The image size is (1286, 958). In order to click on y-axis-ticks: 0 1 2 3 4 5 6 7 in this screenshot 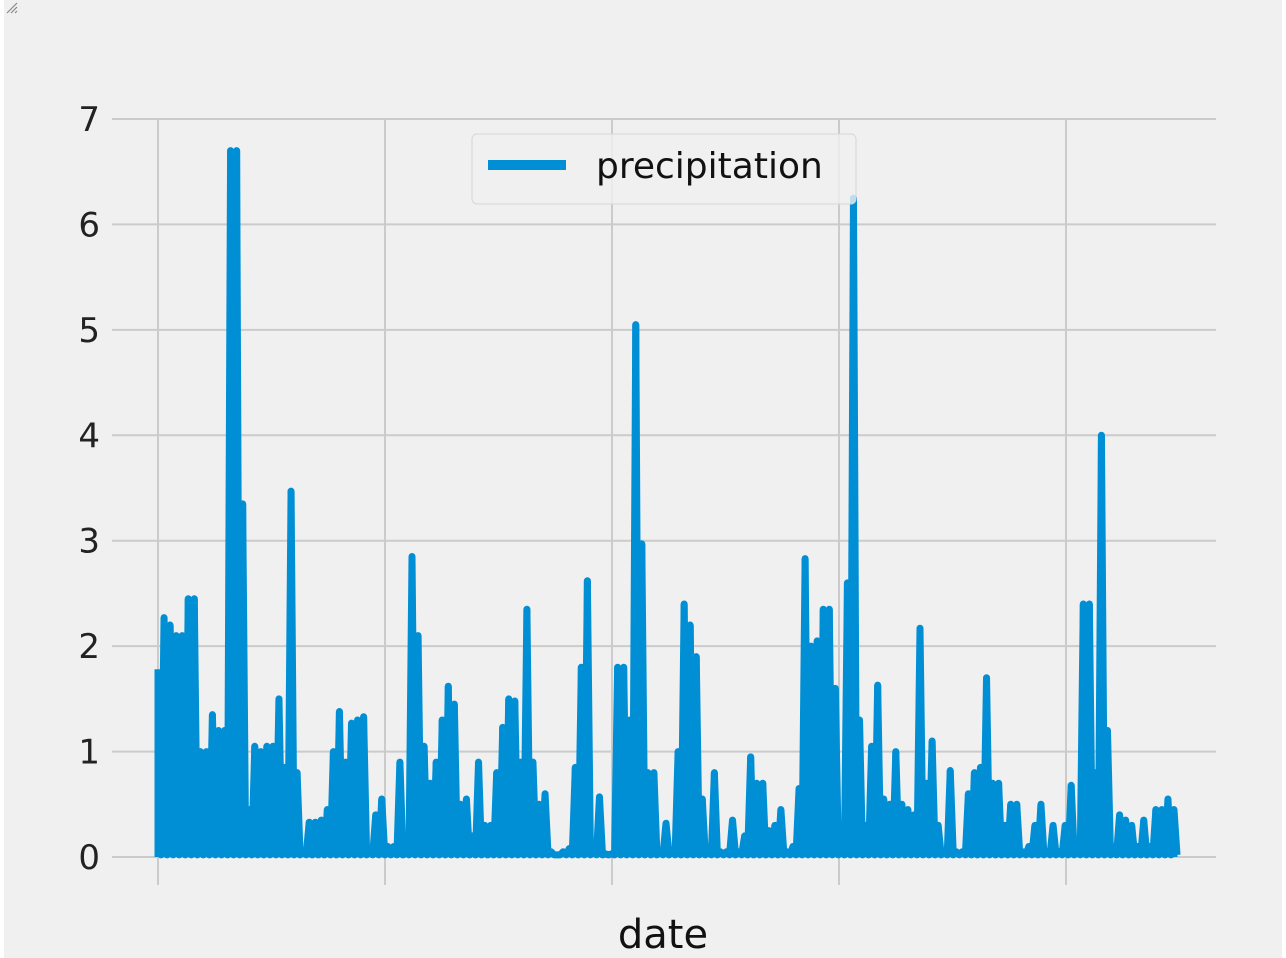, I will do `click(89, 489)`.